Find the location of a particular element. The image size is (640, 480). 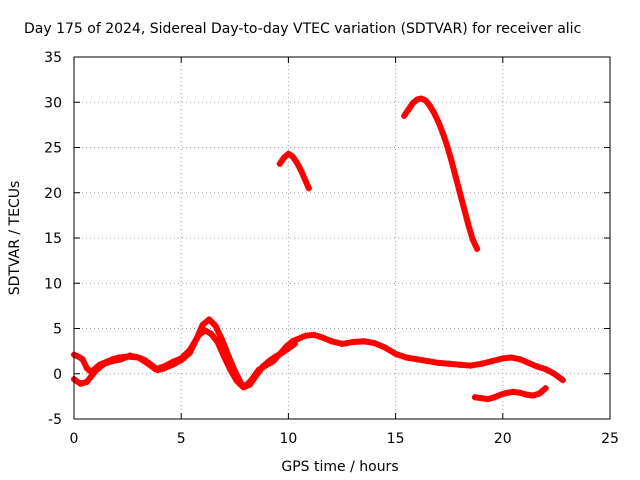

y-tick-label: 0 is located at coordinates (57, 375).